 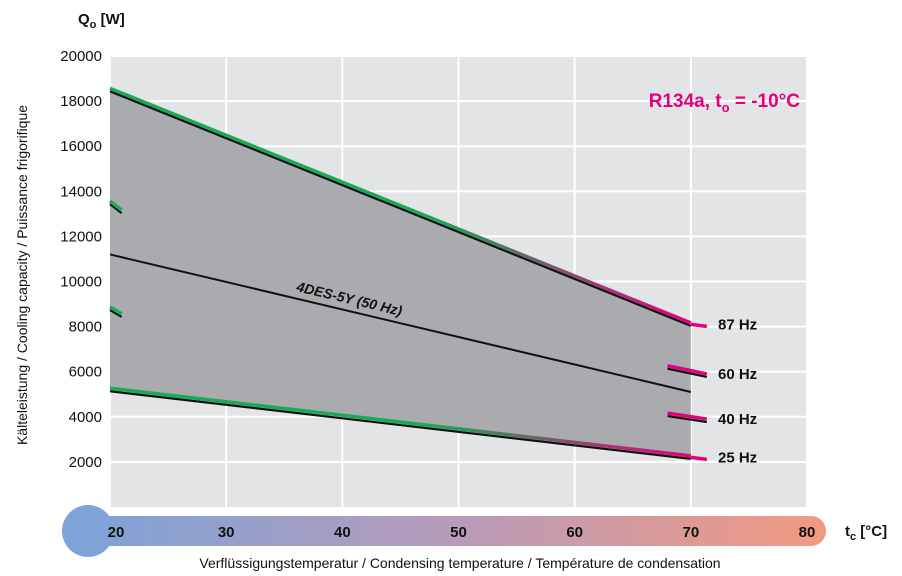 What do you see at coordinates (737, 374) in the screenshot?
I see `frequency-label: 60 Hz` at bounding box center [737, 374].